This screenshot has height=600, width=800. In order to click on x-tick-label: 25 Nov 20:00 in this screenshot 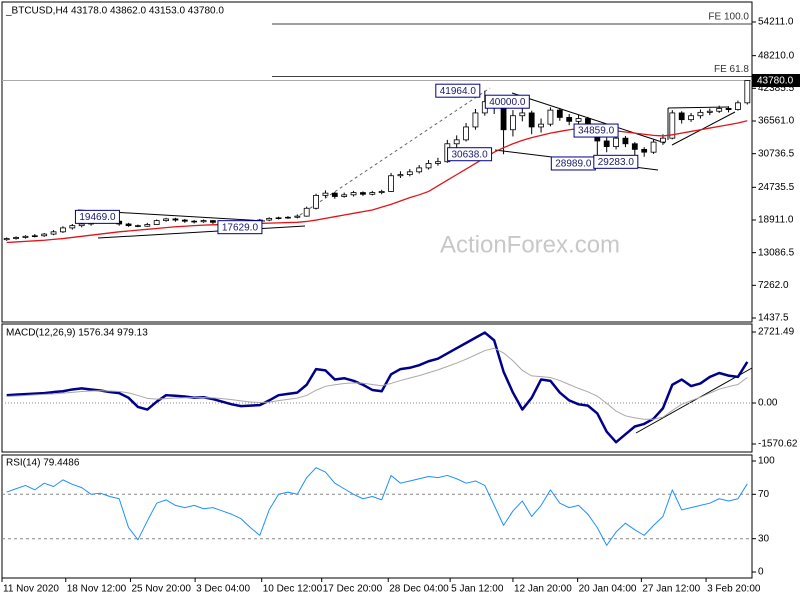, I will do `click(161, 589)`.